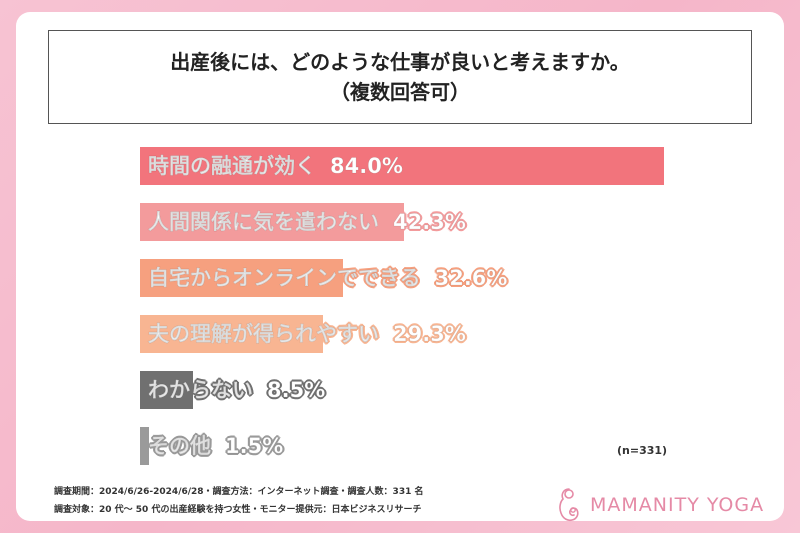 The image size is (800, 533). I want to click on bar-label-3: 自宅からオンラインでできる 32.6%, so click(328, 278).